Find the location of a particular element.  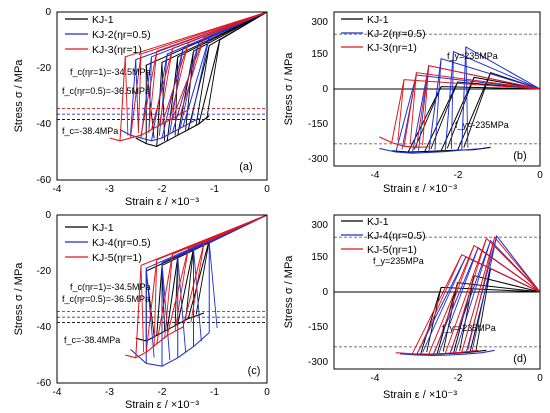

y-tick-label: -300 is located at coordinates (318, 159).